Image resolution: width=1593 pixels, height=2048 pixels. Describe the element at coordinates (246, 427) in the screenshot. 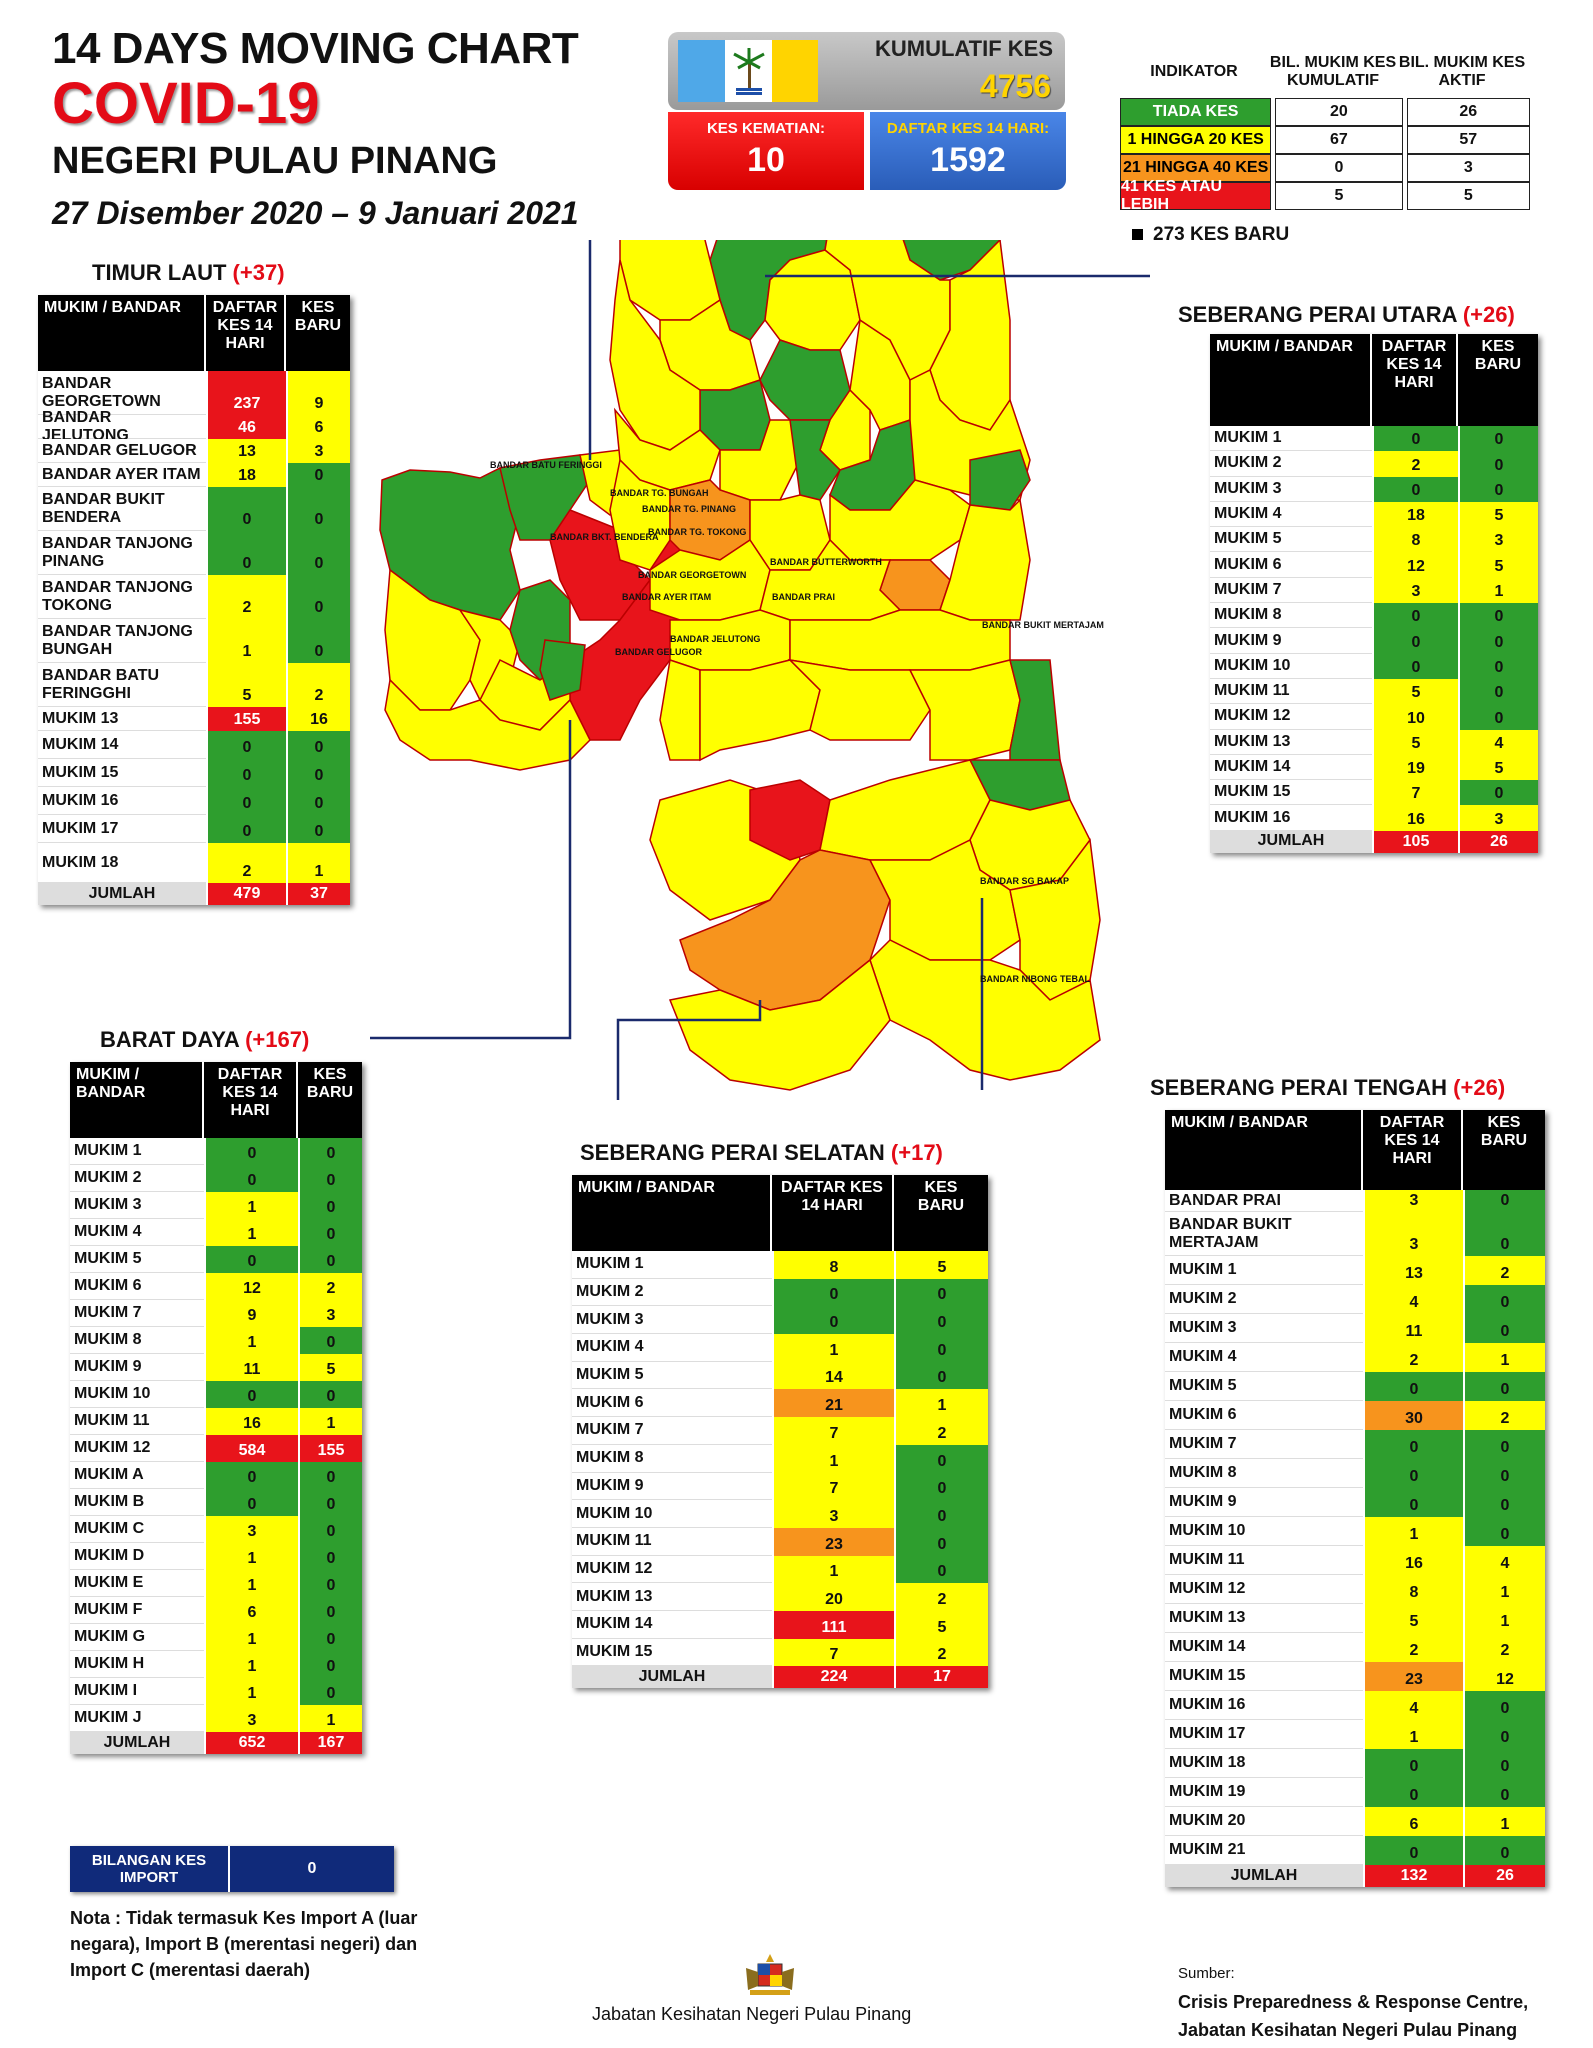

I see `cases14-cell: 46` at that location.